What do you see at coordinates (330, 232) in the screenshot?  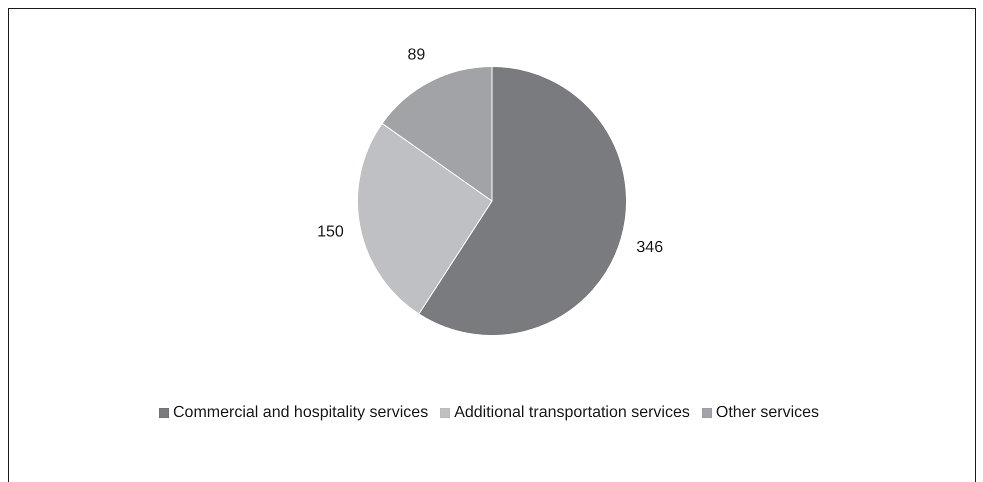 I see `data-label: 150` at bounding box center [330, 232].